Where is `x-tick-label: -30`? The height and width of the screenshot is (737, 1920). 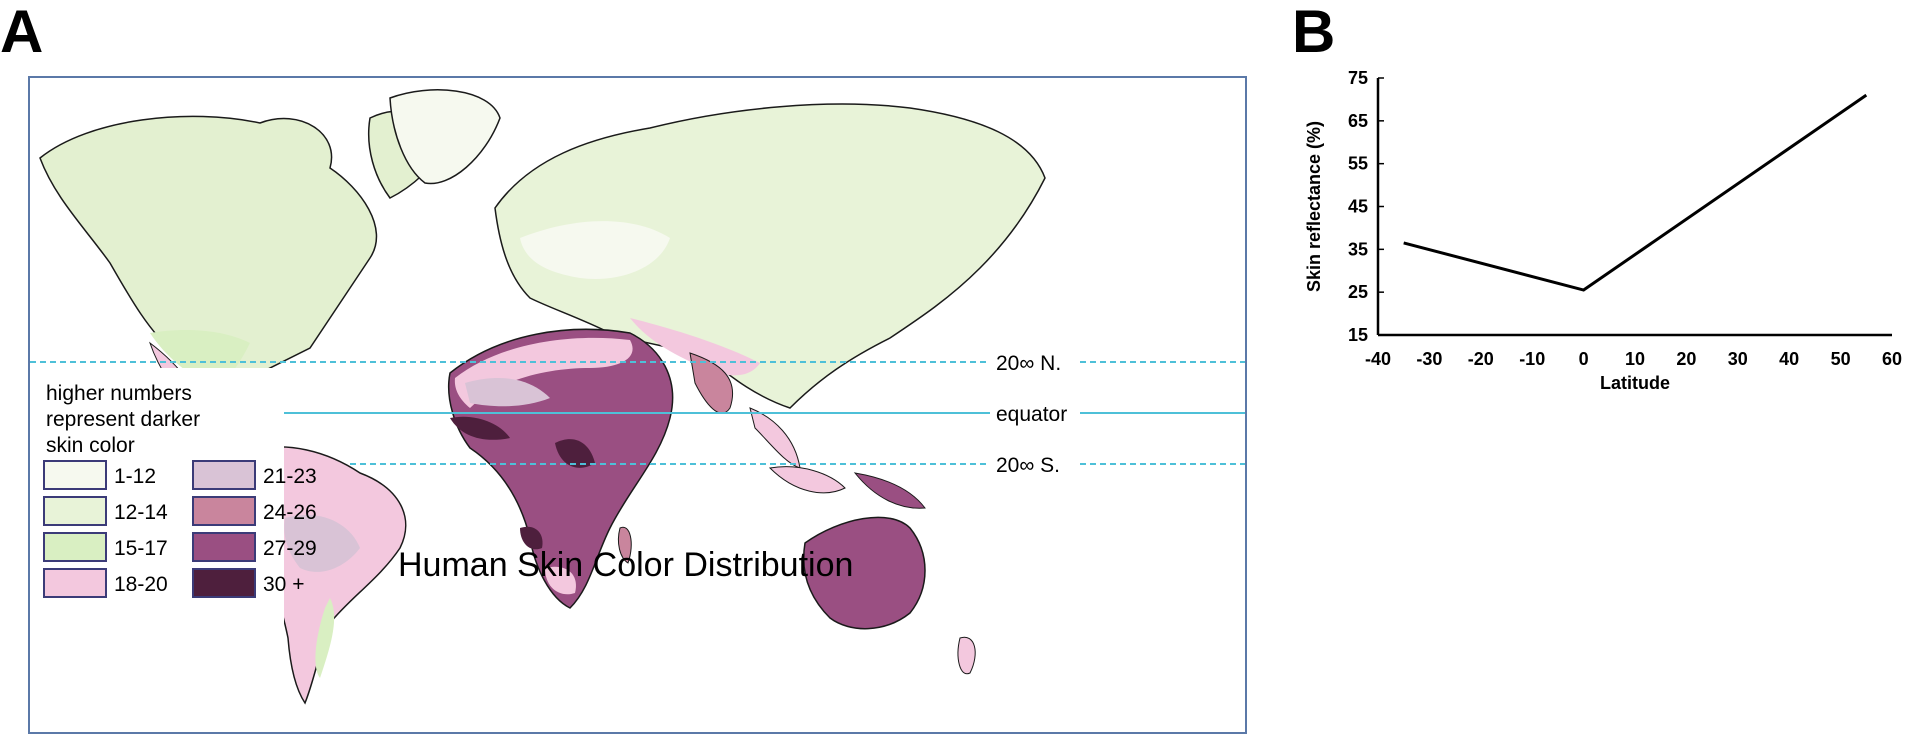 x-tick-label: -30 is located at coordinates (1429, 359).